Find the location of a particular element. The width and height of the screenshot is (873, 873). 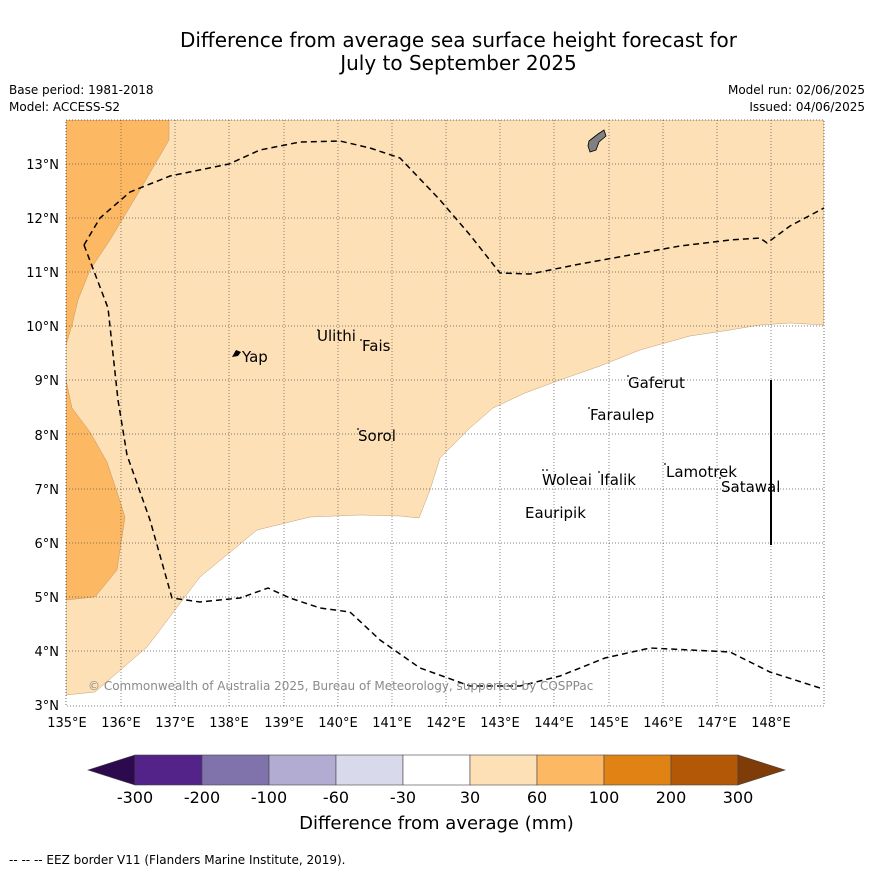

place-label-lamotrek: Lamotrek is located at coordinates (701, 472).